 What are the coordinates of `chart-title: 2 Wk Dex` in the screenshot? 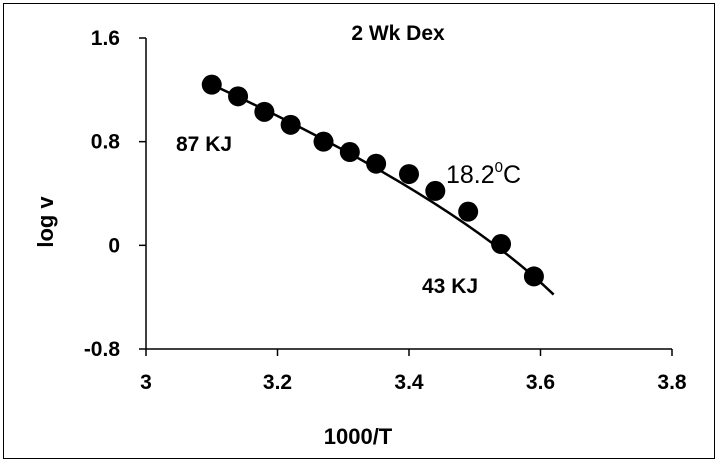 It's located at (398, 33).